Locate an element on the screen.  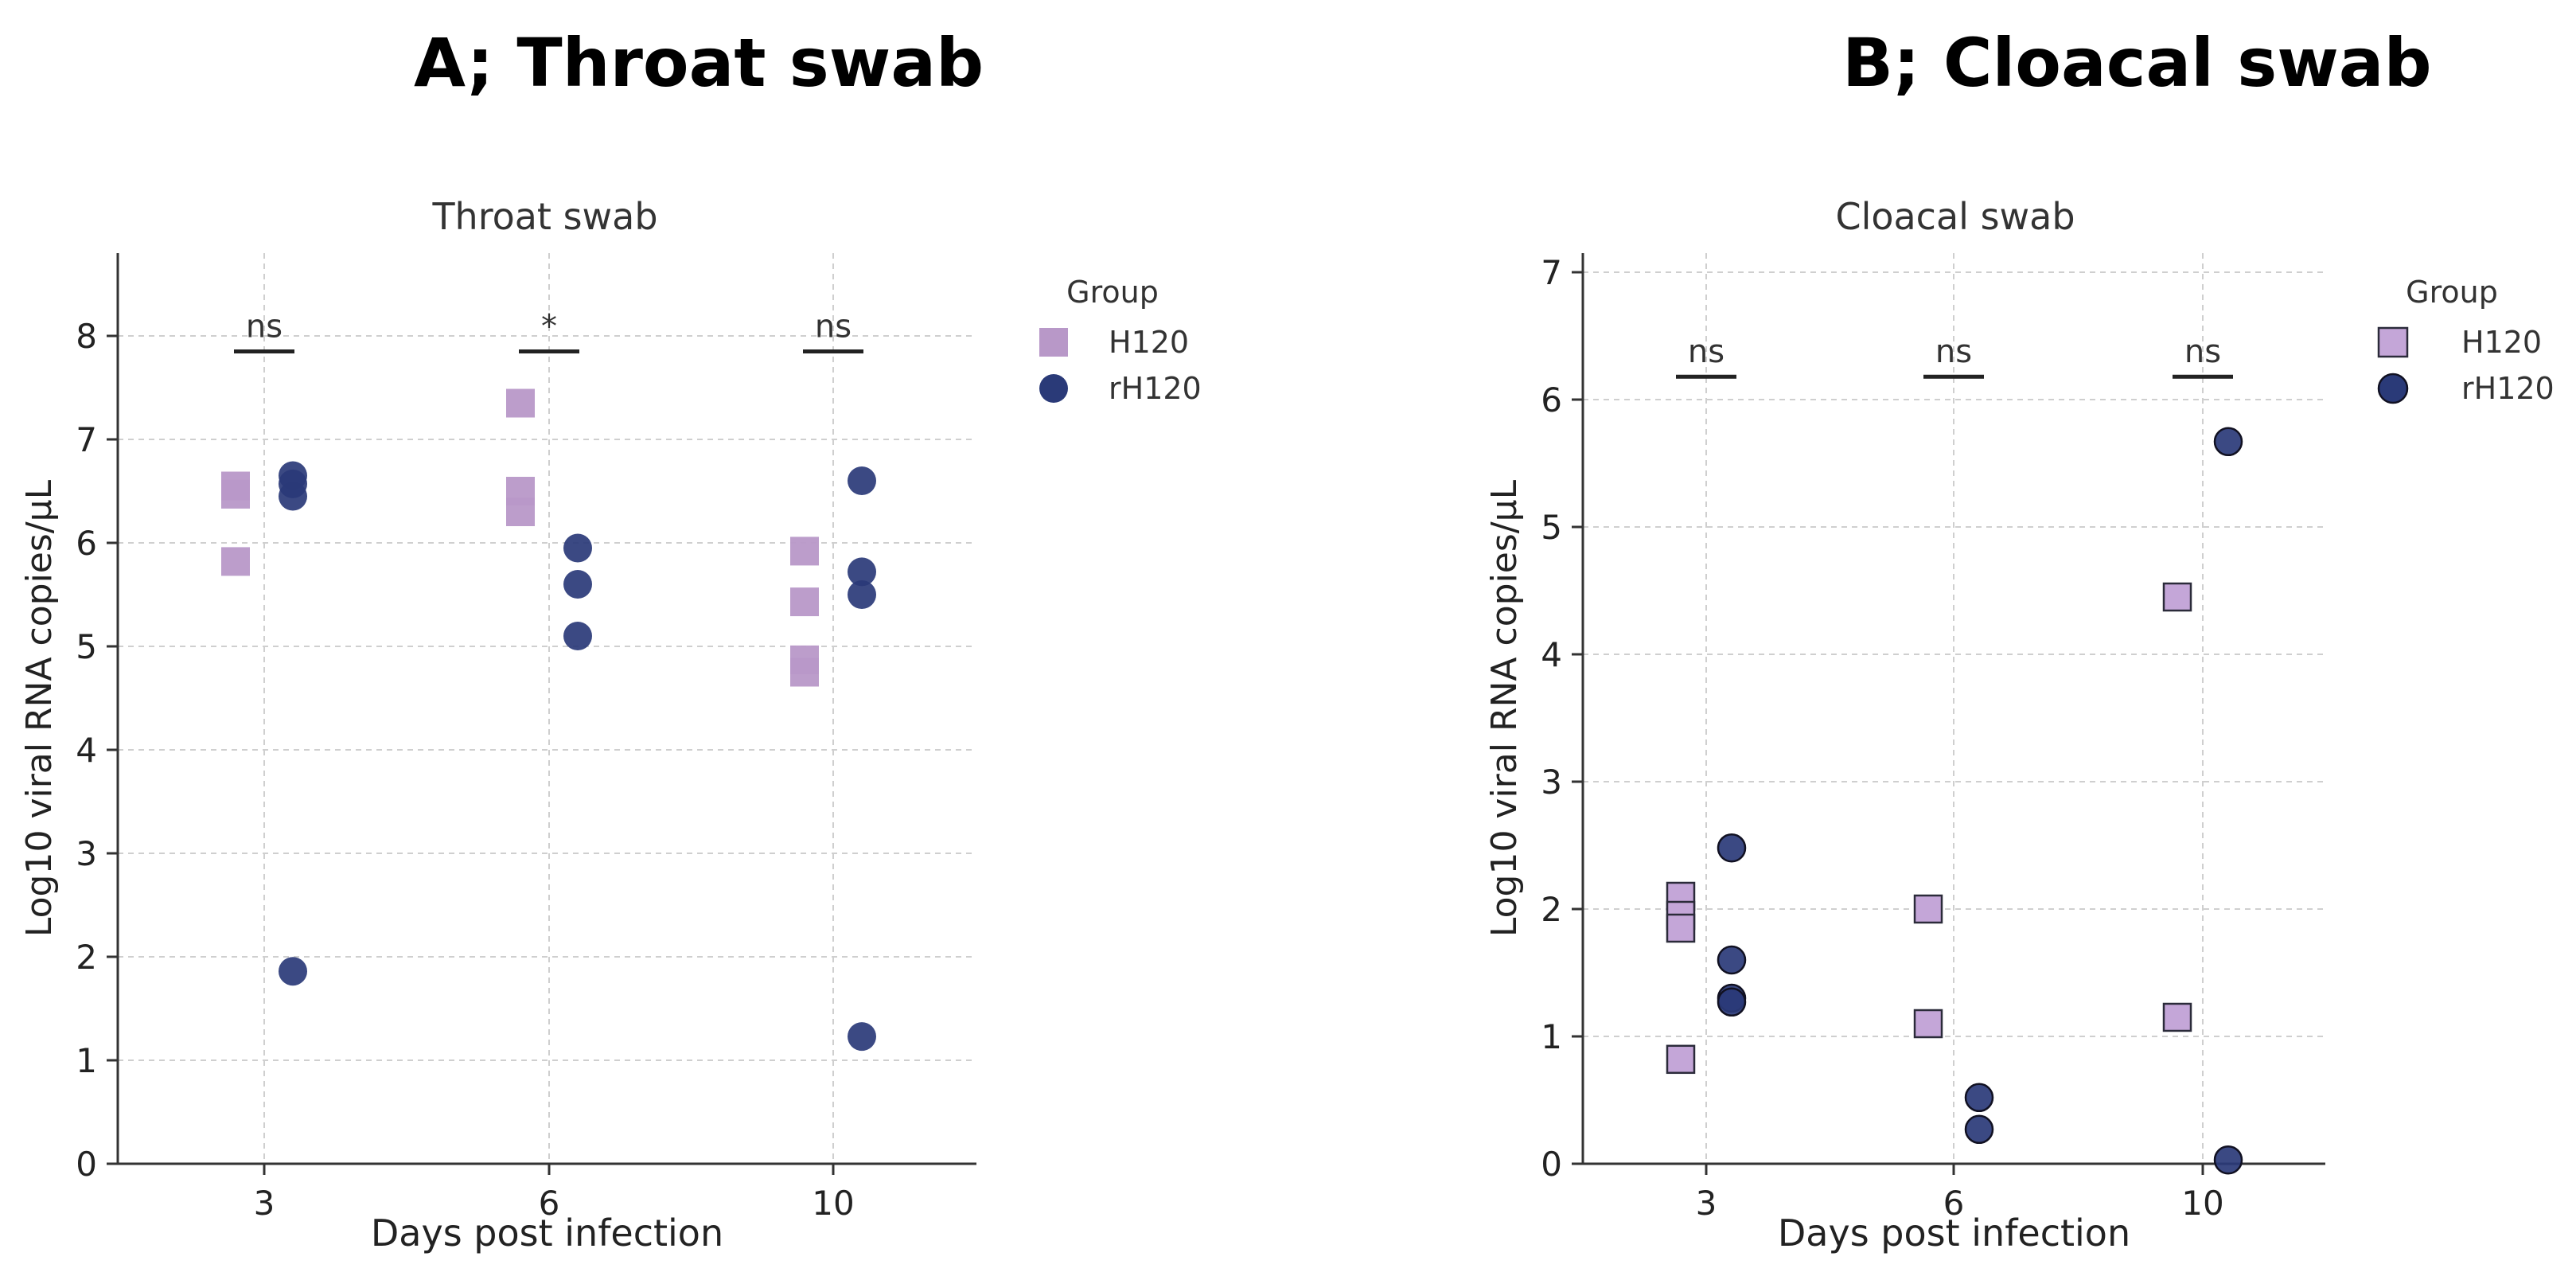
panel-a-title: A; Throat swab is located at coordinates (699, 63).